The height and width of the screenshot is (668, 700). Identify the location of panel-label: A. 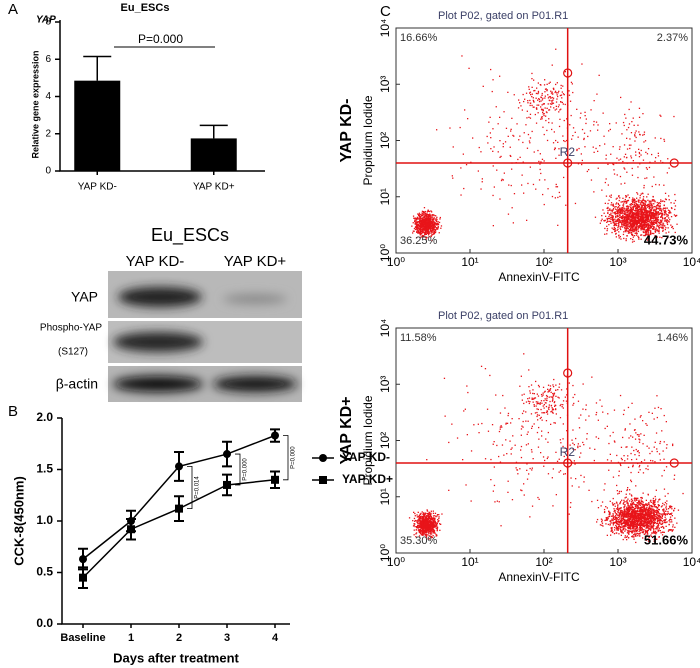
(13, 9).